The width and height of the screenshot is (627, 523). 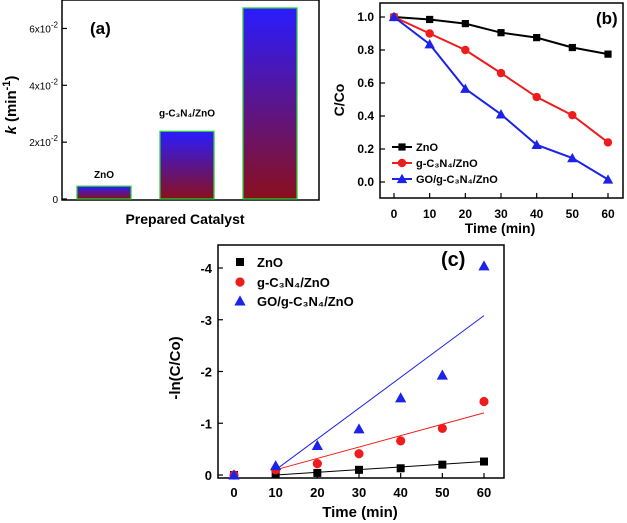 I want to click on panel-b-xtick-label-2: 20, so click(x=466, y=214).